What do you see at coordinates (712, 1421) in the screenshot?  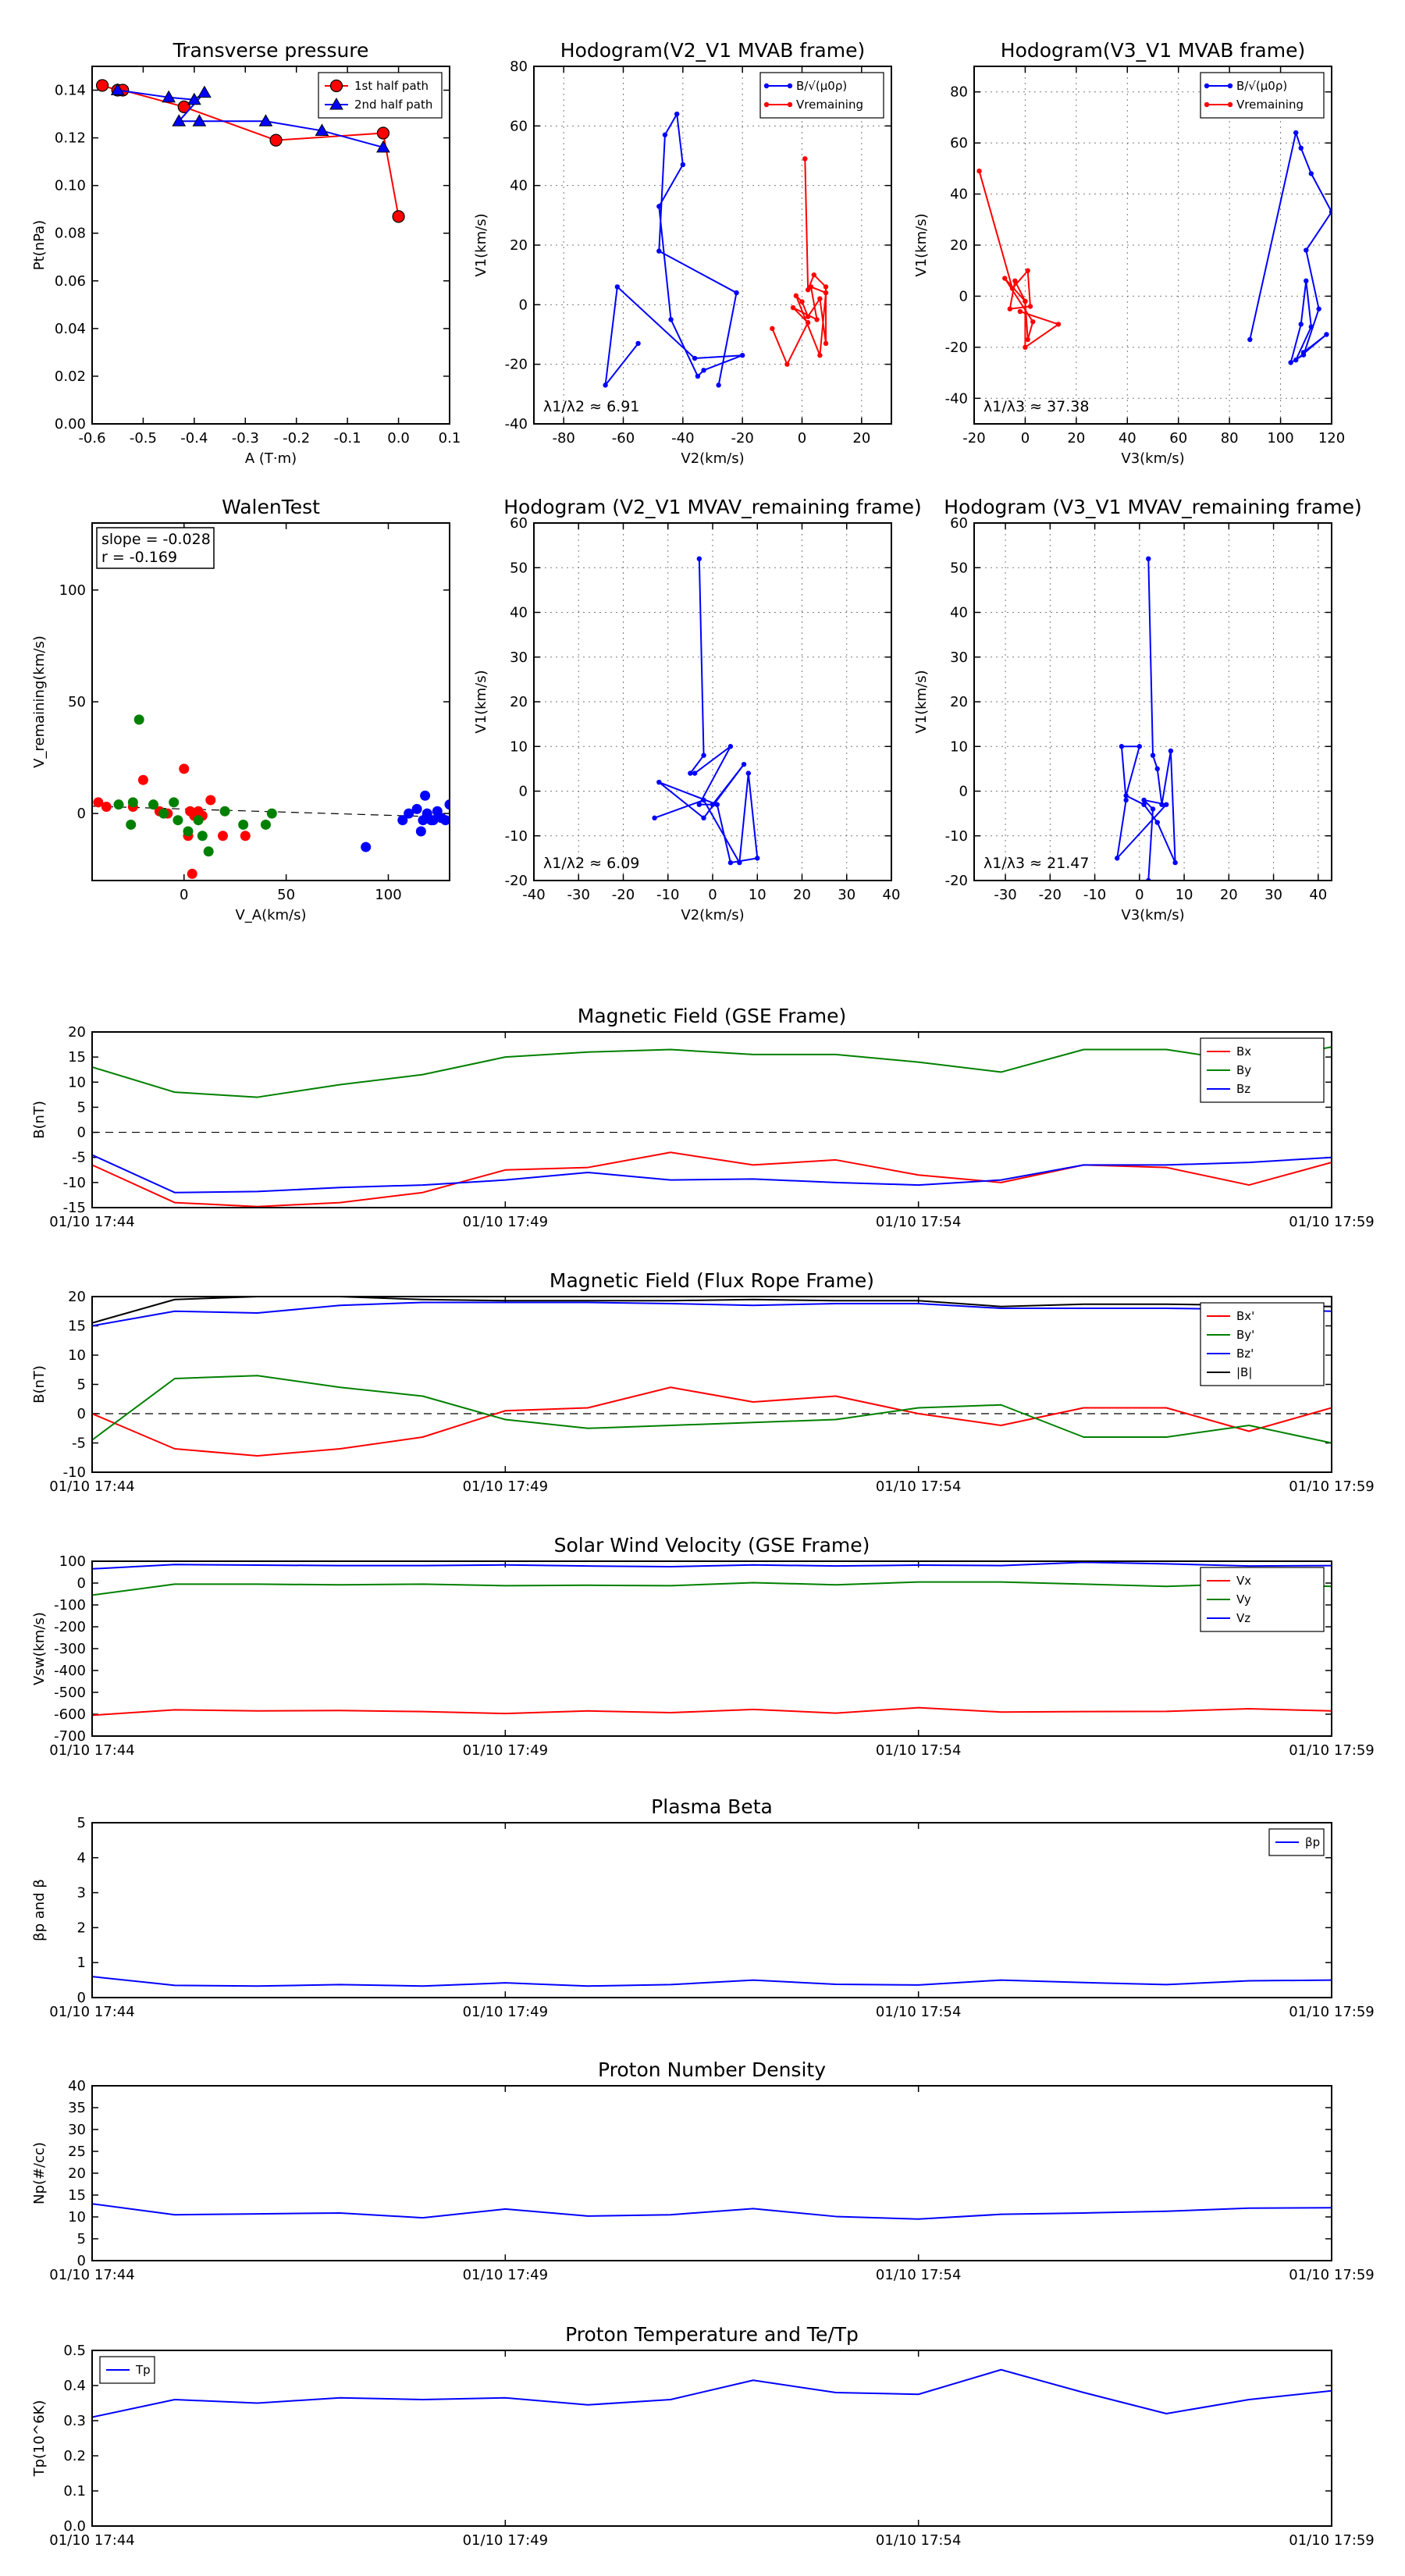 I see `series-bx-line` at bounding box center [712, 1421].